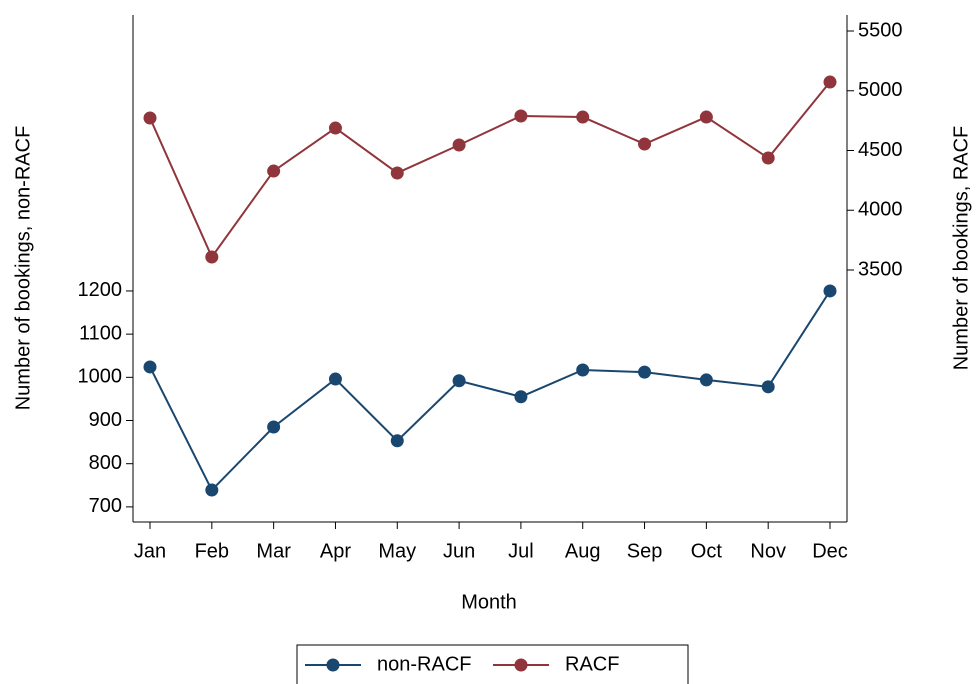 This screenshot has height=684, width=979. What do you see at coordinates (880, 90) in the screenshot?
I see `y2-tick-label: 5000` at bounding box center [880, 90].